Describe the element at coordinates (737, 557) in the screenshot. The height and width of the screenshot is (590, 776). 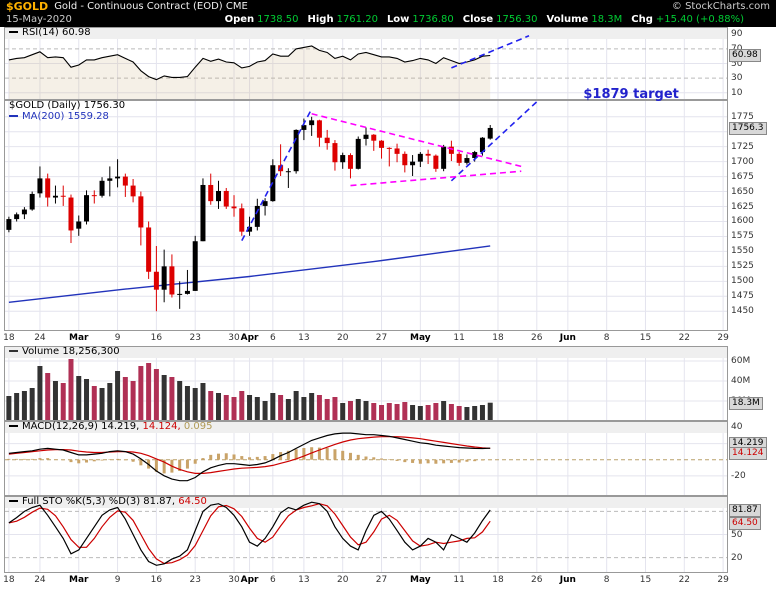
I see `sto-axis-label: 20` at that location.